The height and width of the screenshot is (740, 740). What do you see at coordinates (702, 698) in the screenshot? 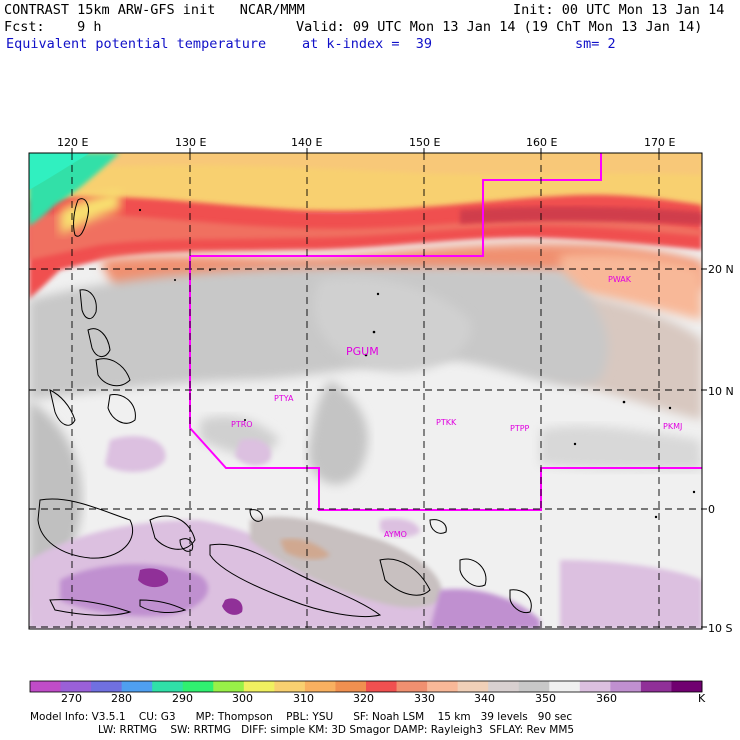
I see `colorbar-unit: K` at bounding box center [702, 698].